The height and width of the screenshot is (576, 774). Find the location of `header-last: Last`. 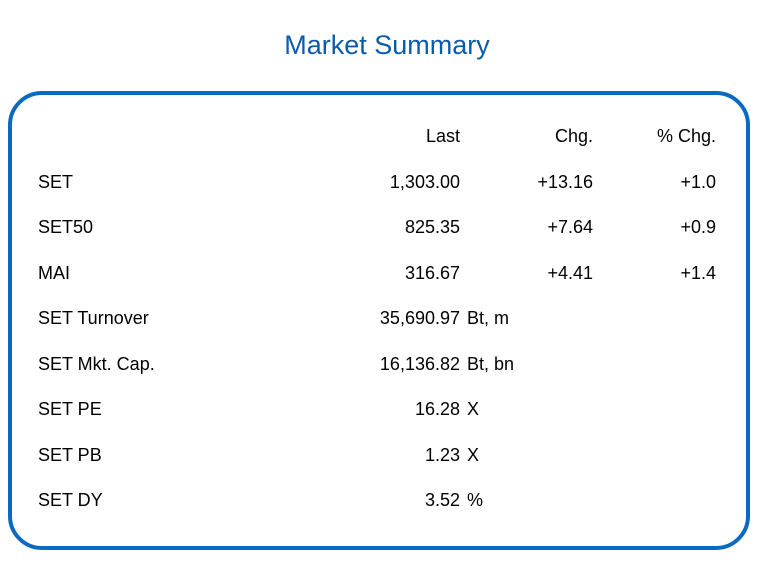

header-last: Last is located at coordinates (442, 136).